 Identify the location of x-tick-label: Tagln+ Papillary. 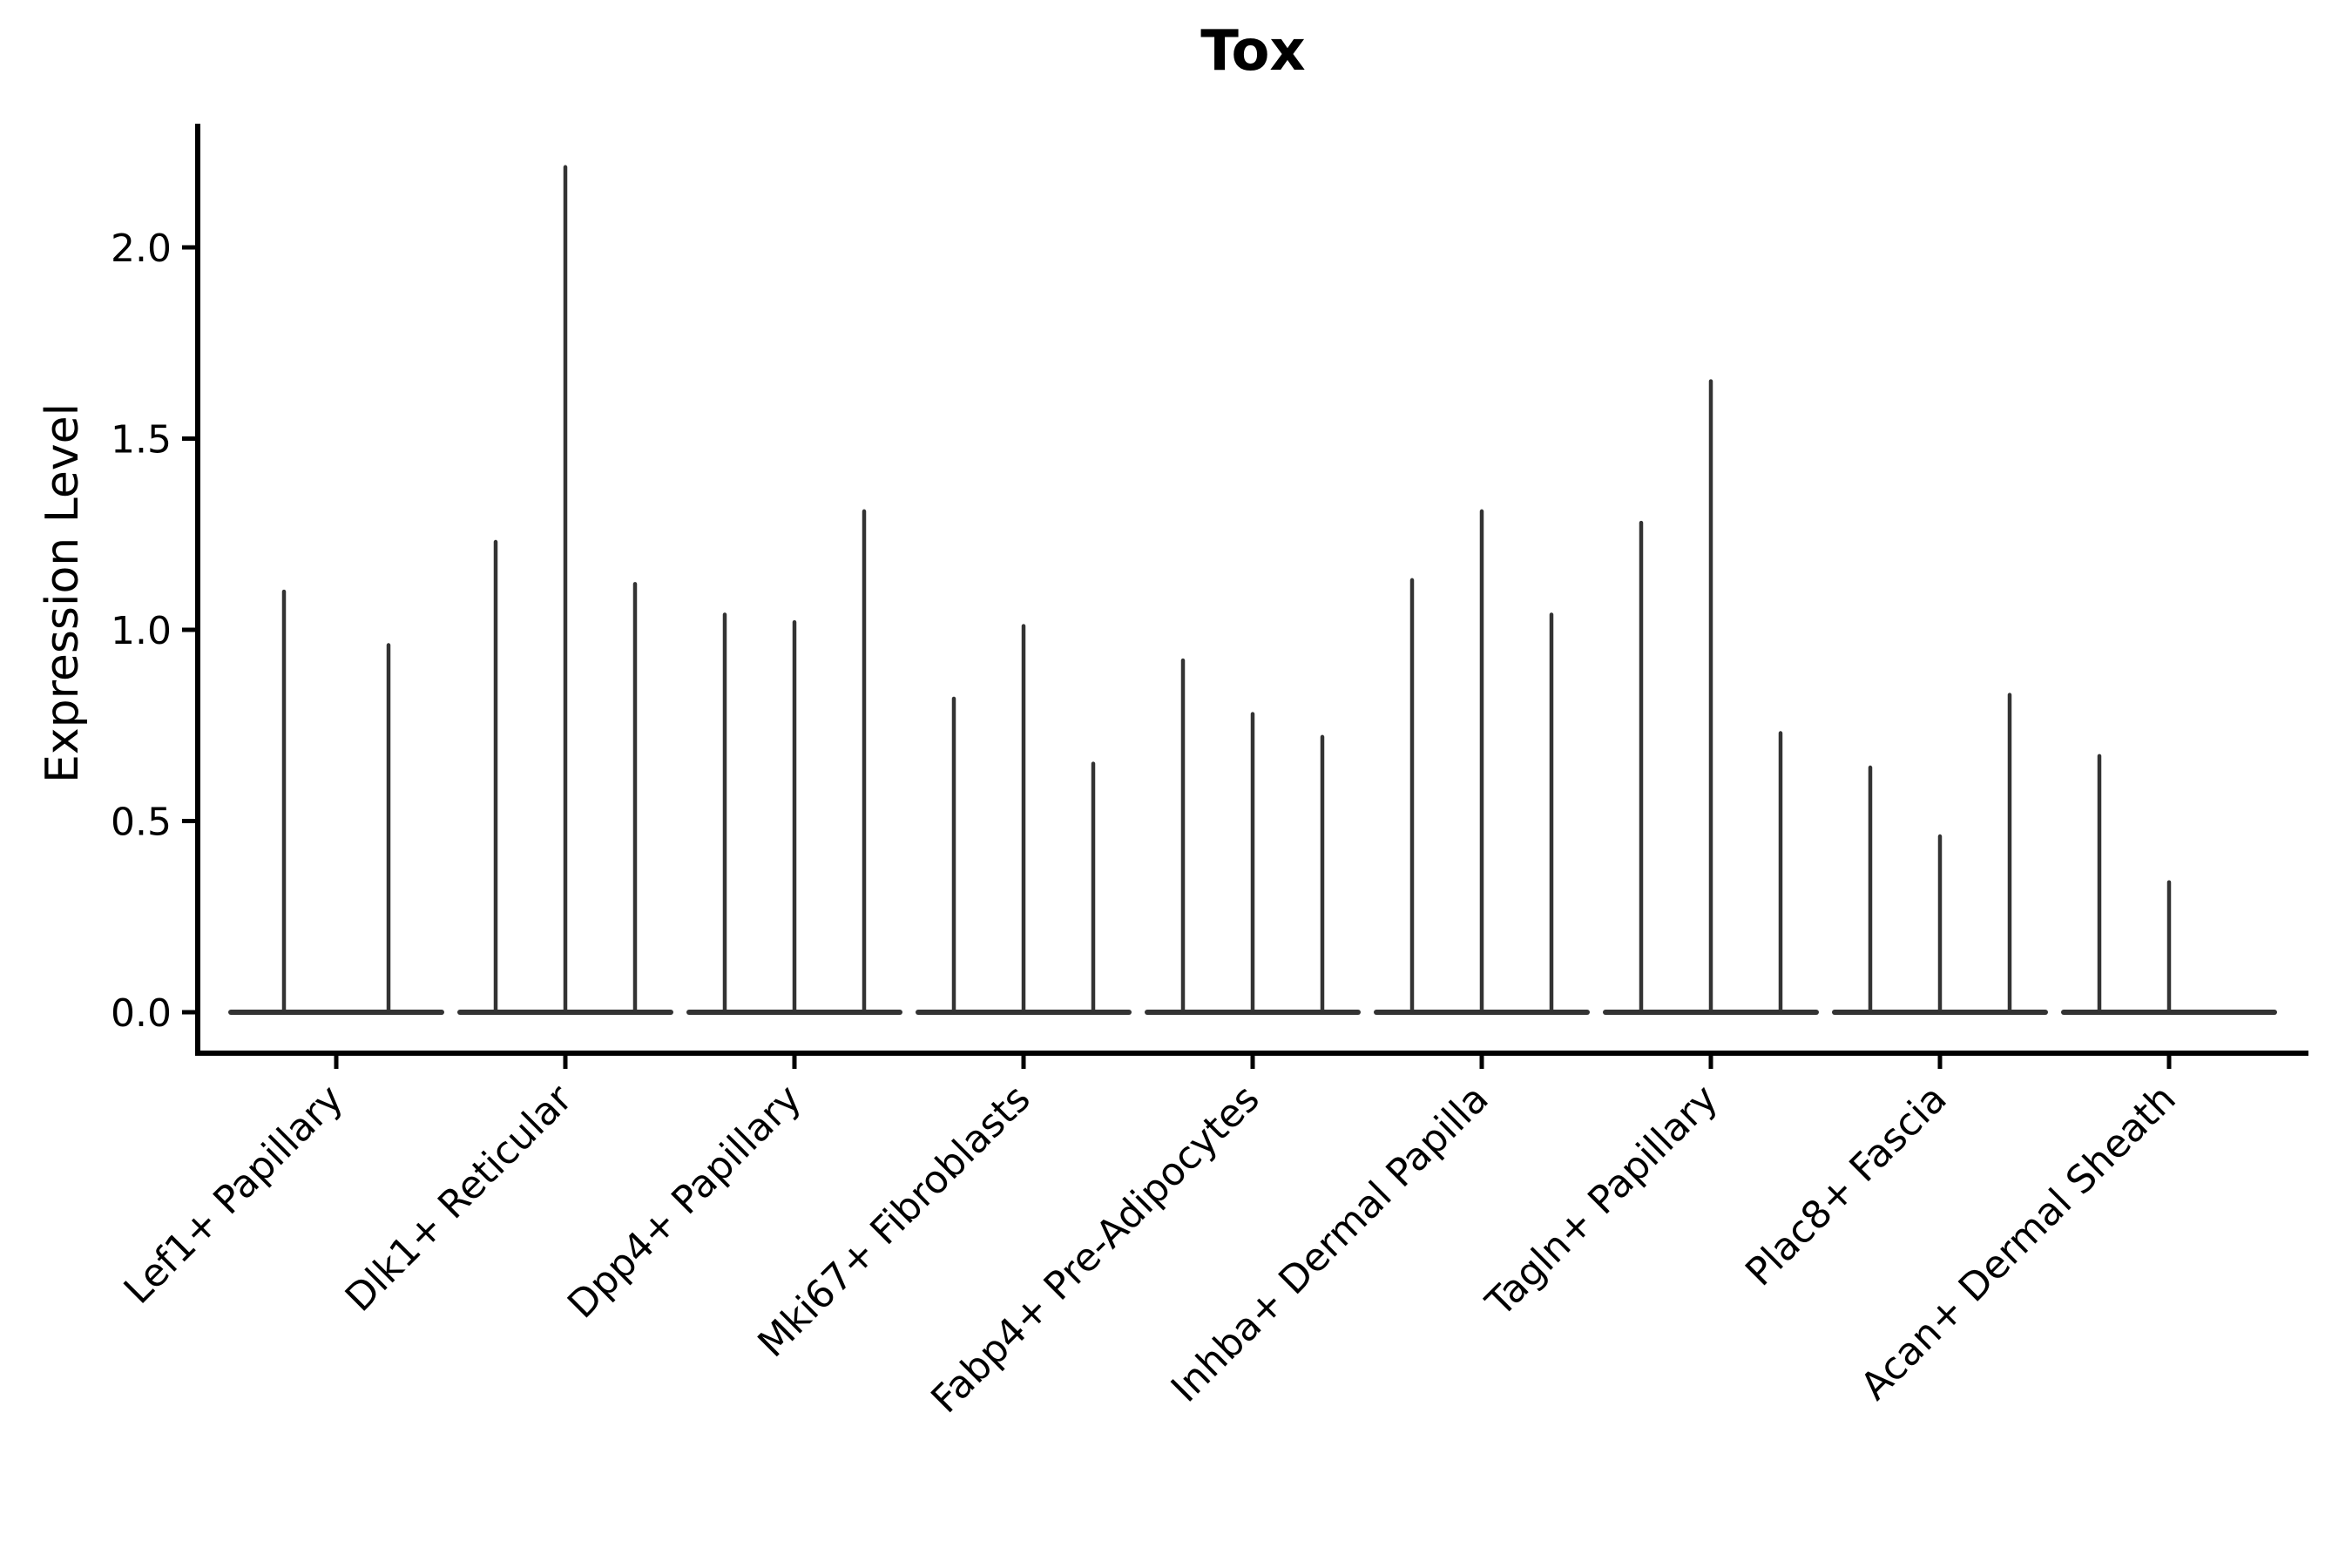
(1602, 1201).